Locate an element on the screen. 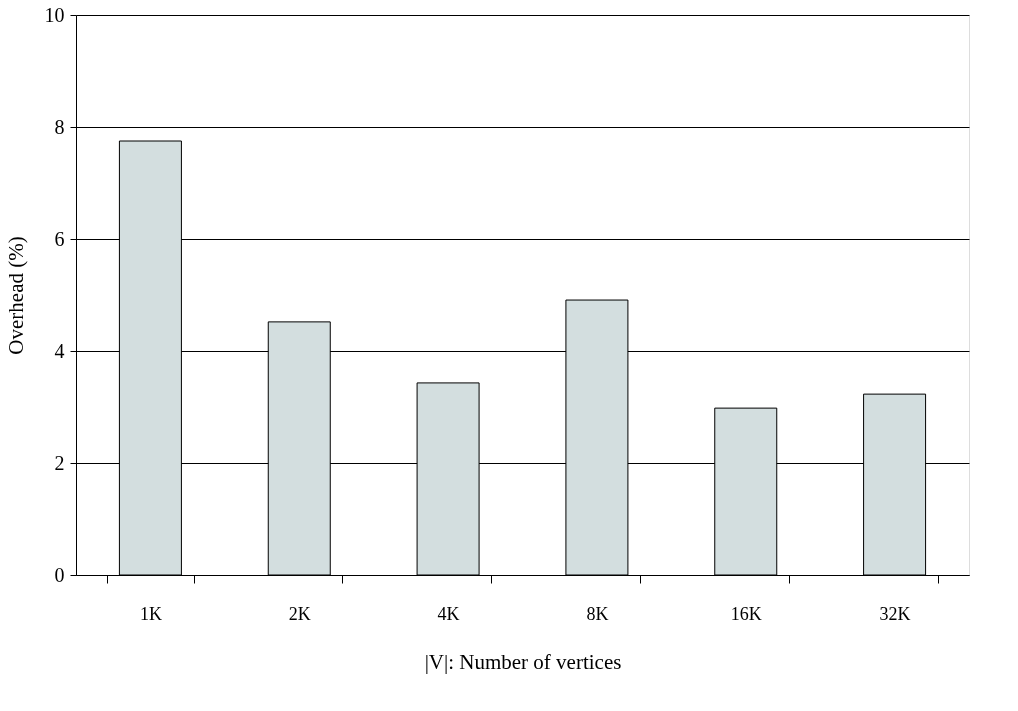 This screenshot has width=1018, height=711. x-tick-label: 32K is located at coordinates (895, 613).